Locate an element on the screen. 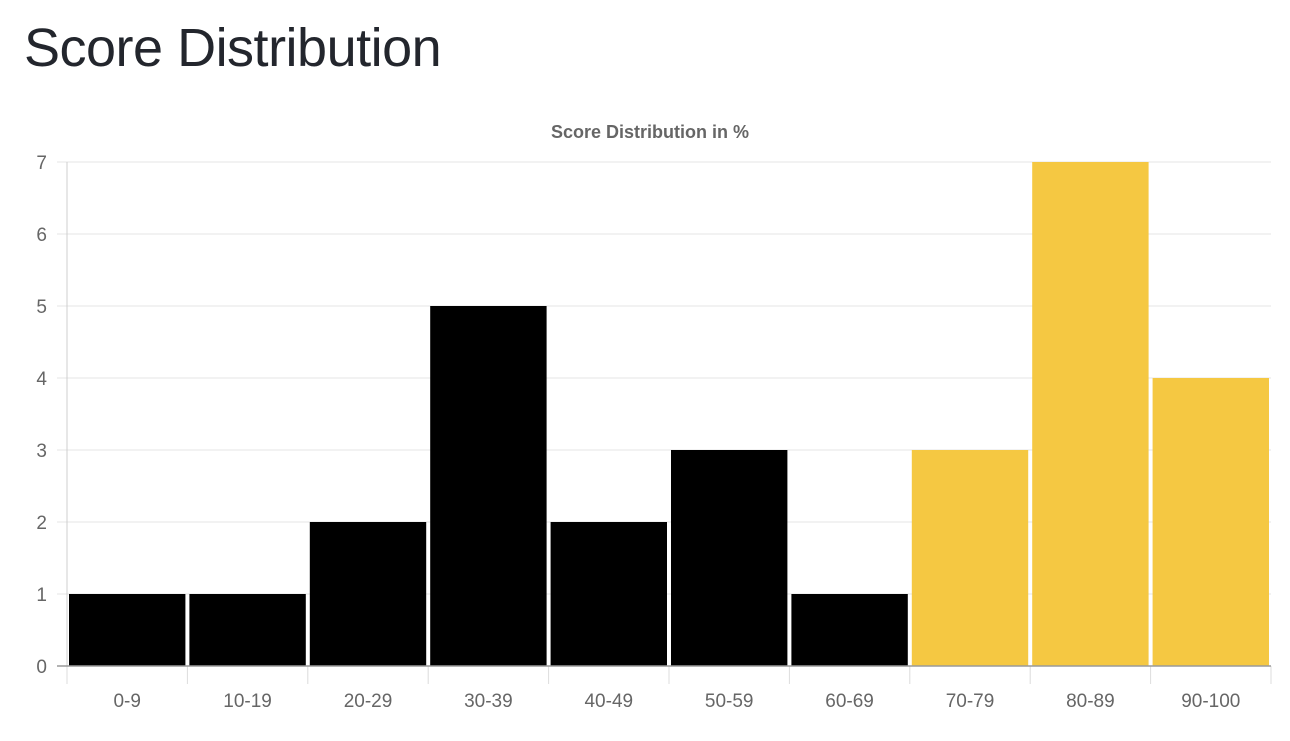 The image size is (1290, 741). x-tick-label: 20-29 is located at coordinates (368, 701).